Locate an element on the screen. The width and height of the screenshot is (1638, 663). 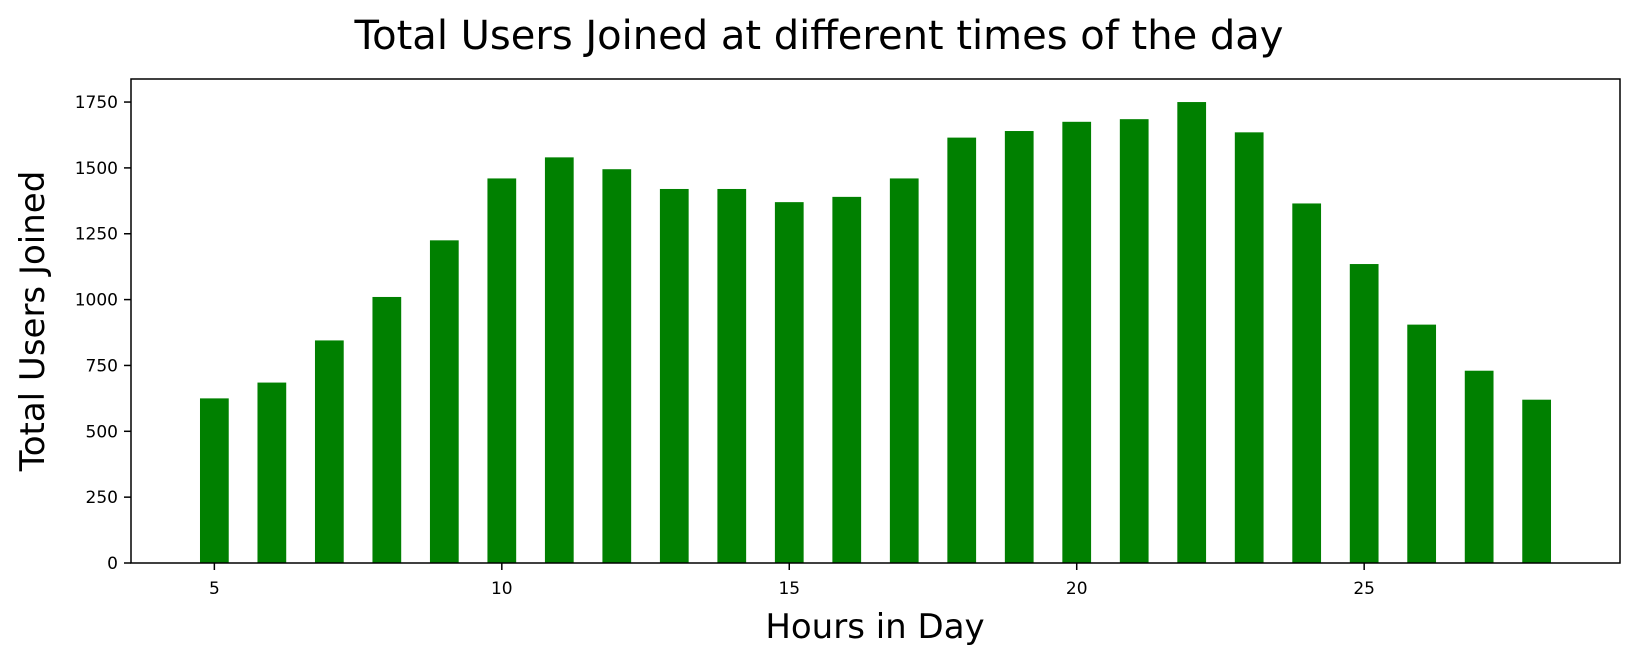
y-tick-label: 750 is located at coordinates (102, 366).